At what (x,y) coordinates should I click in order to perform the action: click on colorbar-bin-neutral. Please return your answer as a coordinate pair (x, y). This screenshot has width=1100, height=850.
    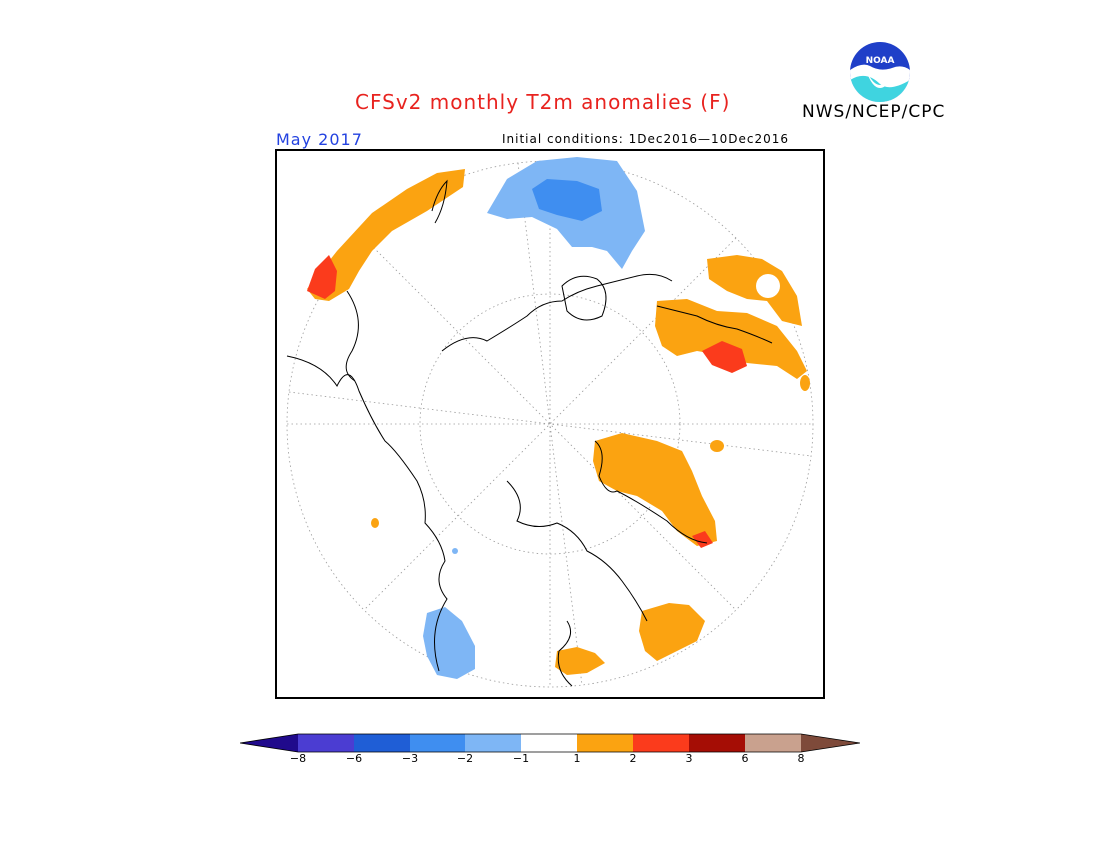
    Looking at the image, I should click on (549, 743).